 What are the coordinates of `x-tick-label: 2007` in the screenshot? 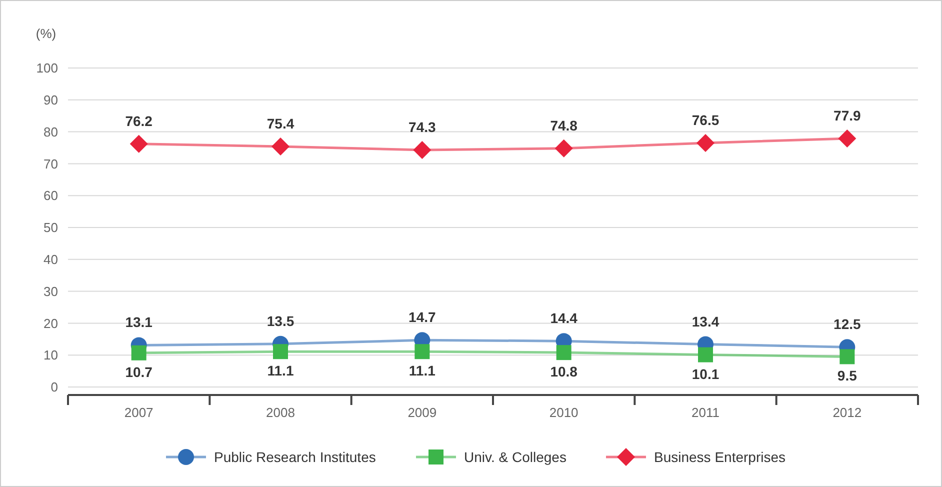 It's located at (139, 412).